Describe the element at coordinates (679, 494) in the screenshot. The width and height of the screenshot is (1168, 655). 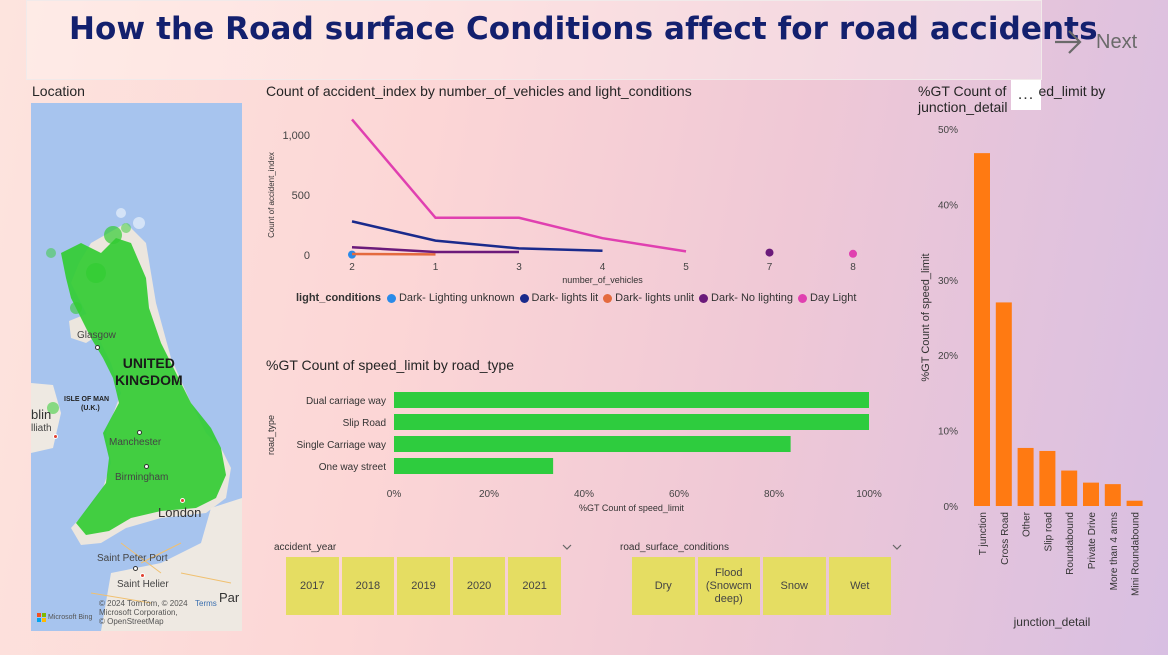
I see `x-tick-label: 60%` at that location.